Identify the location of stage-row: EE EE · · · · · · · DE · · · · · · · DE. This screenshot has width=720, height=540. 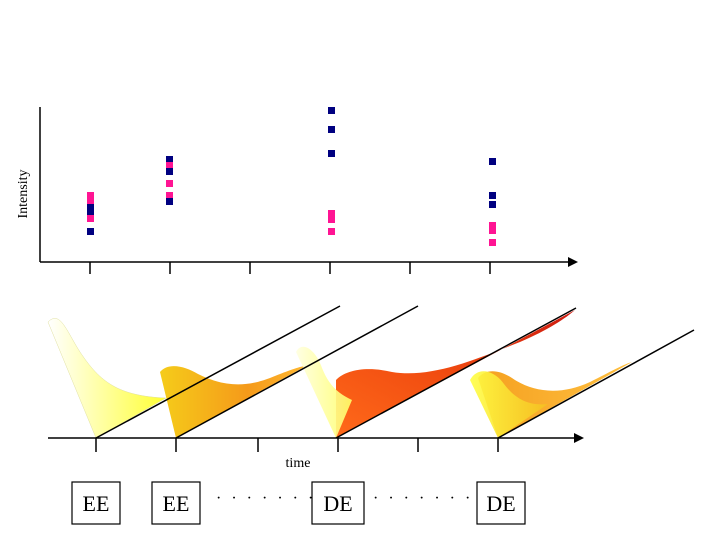
(298, 503).